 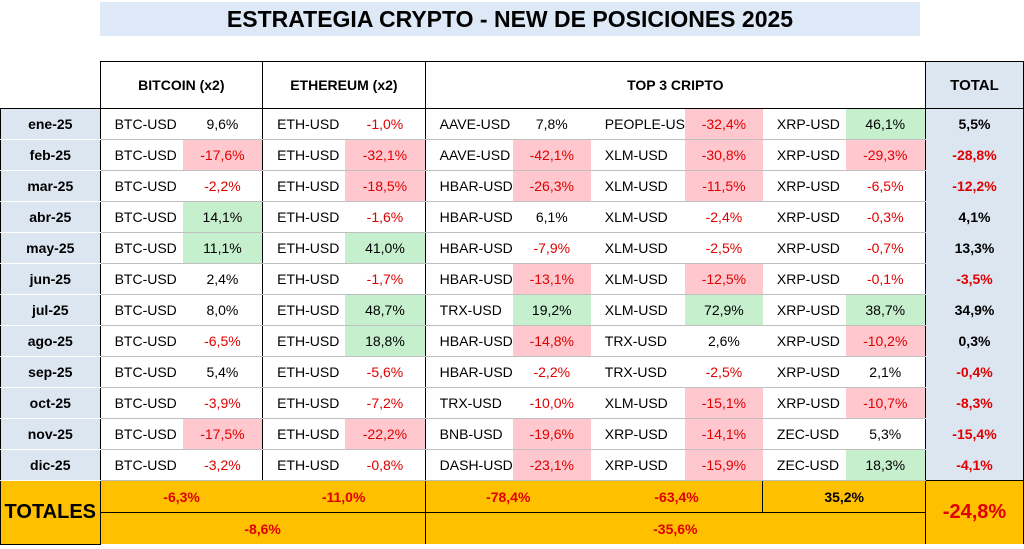 What do you see at coordinates (885, 248) in the screenshot?
I see `top3-third-return: -0,7%` at bounding box center [885, 248].